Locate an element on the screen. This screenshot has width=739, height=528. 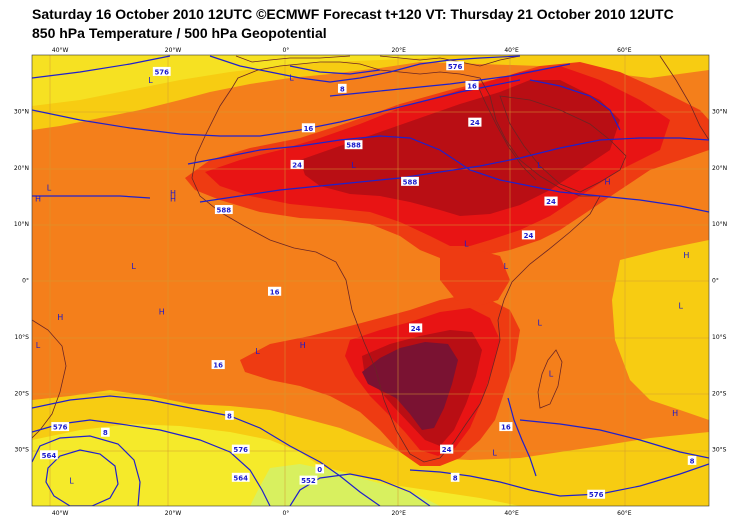
contour-label-19: 576 is located at coordinates (240, 449).